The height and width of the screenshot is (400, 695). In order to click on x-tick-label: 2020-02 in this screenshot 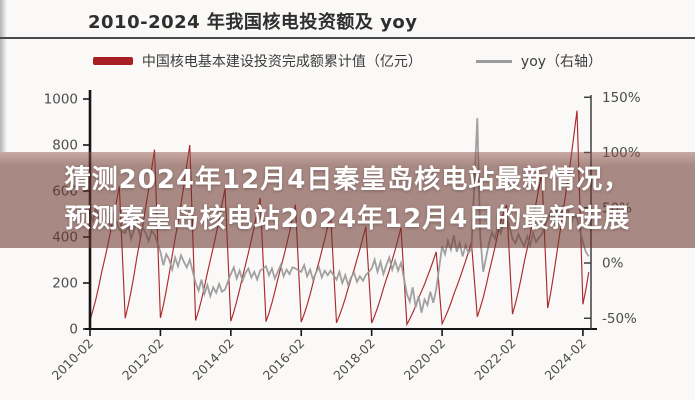, I will do `click(425, 360)`.